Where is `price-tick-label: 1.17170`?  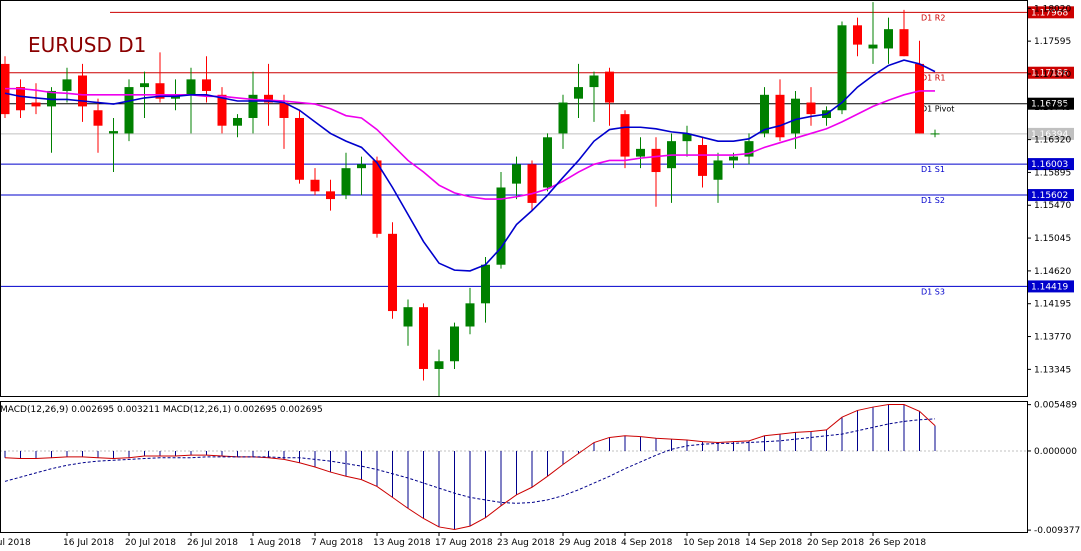 price-tick-label: 1.17170 is located at coordinates (1052, 75).